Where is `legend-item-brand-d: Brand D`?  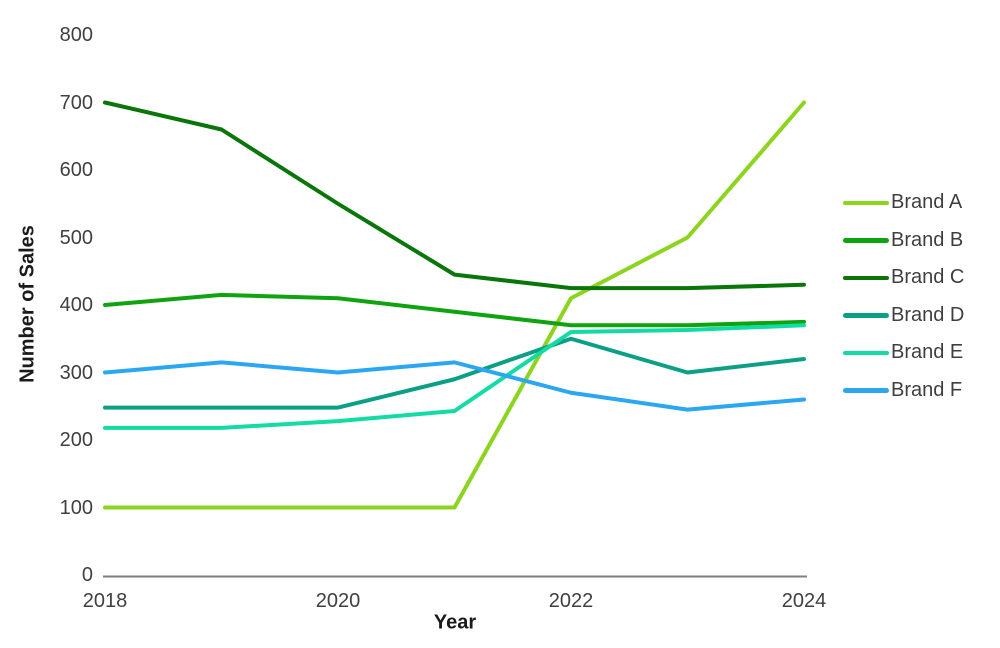 legend-item-brand-d: Brand D is located at coordinates (903, 316).